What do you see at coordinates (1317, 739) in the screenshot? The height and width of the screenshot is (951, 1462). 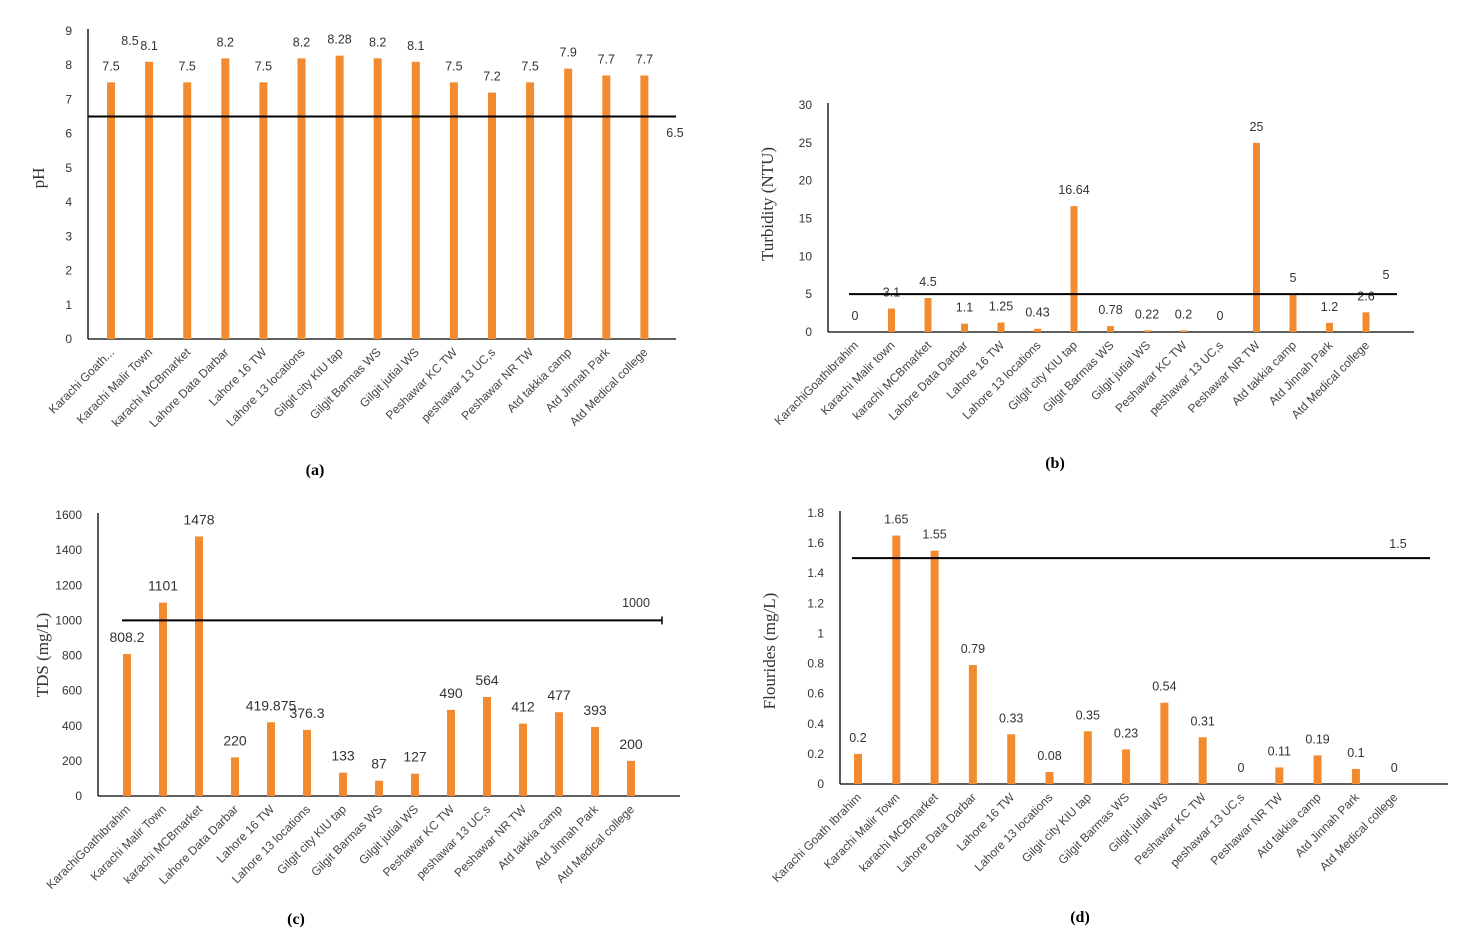 I see `bar-value-label: 0.19` at bounding box center [1317, 739].